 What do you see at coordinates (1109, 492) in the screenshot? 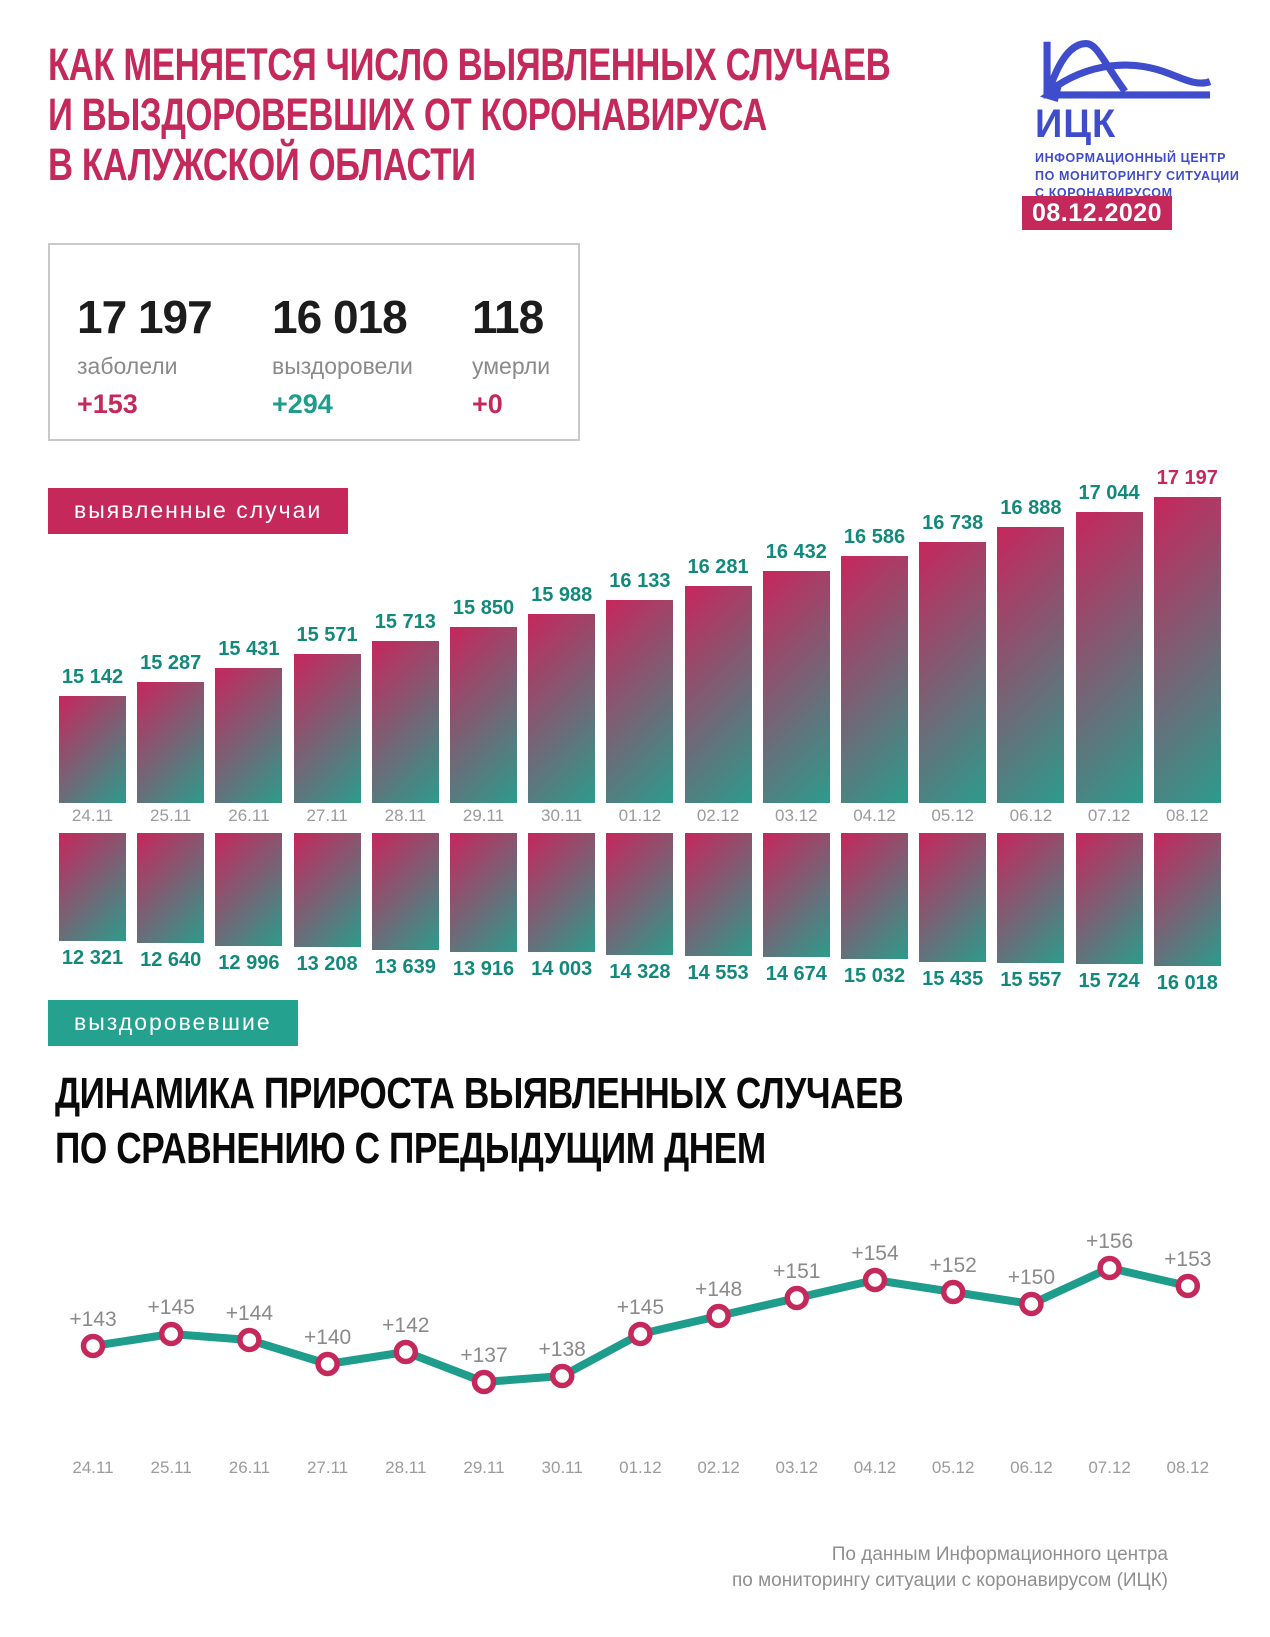
I see `detected-bar-label: 17 044` at bounding box center [1109, 492].